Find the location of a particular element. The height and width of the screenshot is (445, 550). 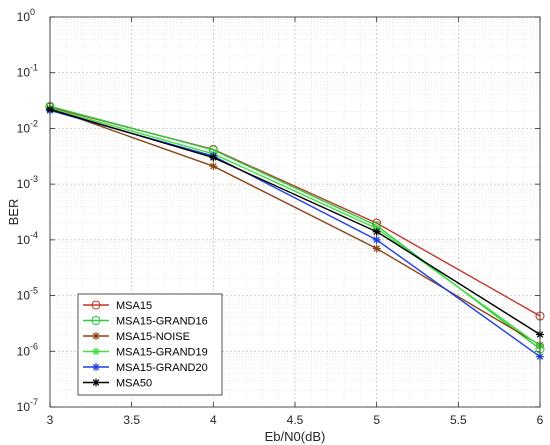

legend-box is located at coordinates (150, 344).